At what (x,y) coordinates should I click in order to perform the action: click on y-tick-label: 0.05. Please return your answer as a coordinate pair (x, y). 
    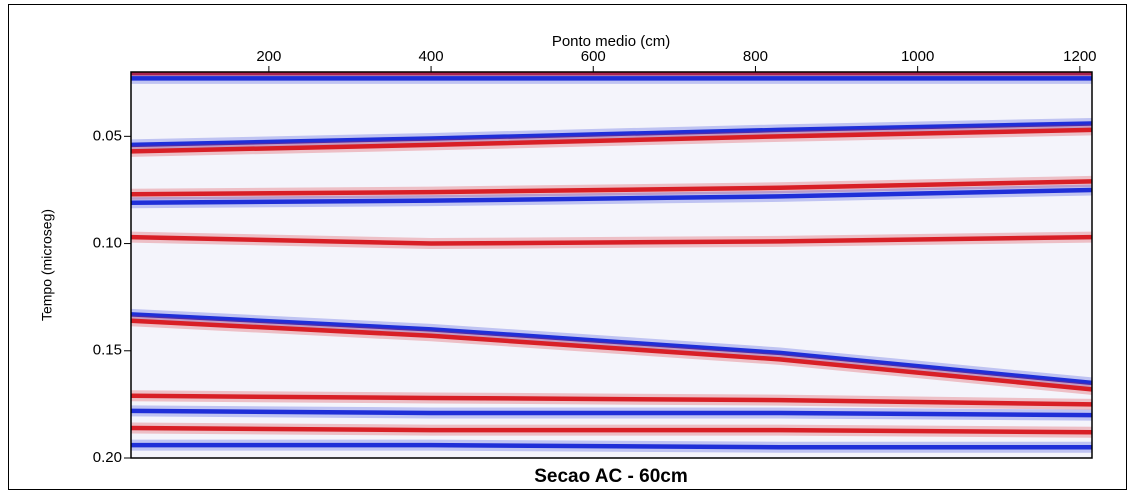
    Looking at the image, I should click on (107, 135).